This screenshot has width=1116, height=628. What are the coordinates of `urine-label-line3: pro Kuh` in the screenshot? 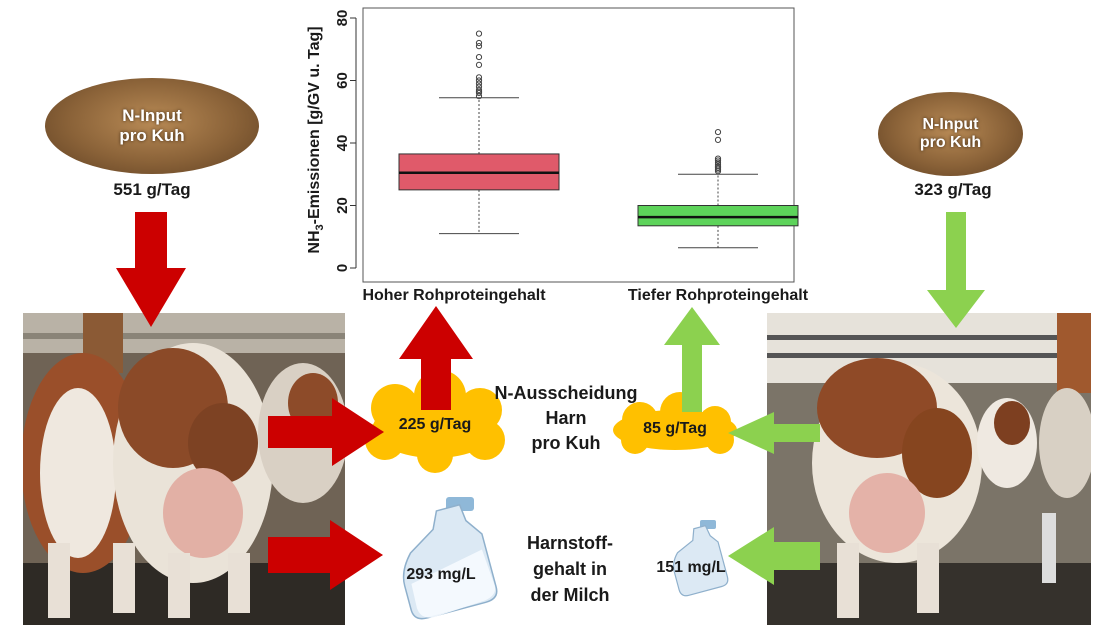 It's located at (566, 443).